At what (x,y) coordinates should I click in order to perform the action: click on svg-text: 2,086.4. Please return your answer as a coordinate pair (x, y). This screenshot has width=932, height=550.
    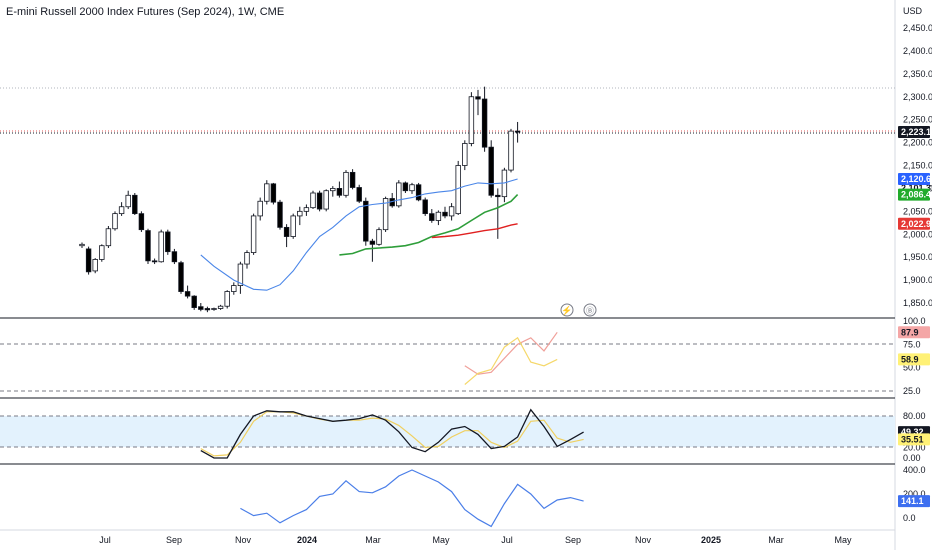
    Looking at the image, I should click on (916, 195).